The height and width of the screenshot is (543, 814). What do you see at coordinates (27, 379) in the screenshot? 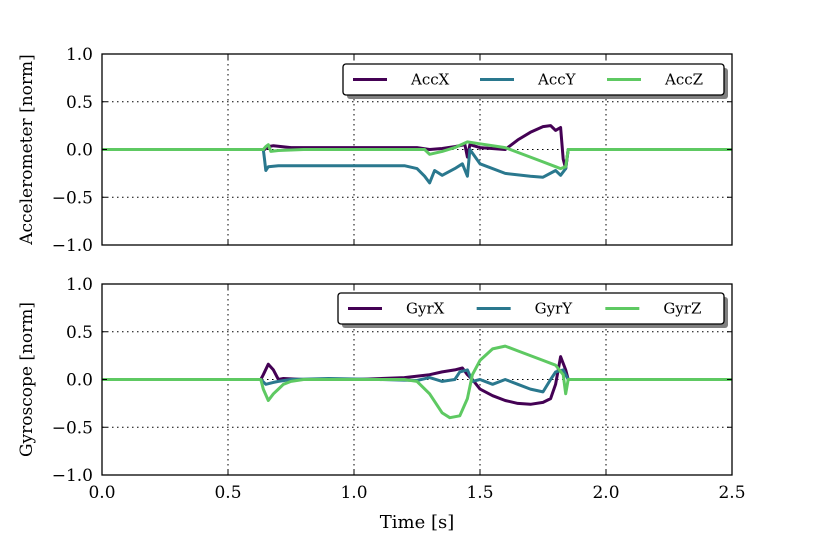
I see `y-axis-label: Gyroscope [norm]` at bounding box center [27, 379].